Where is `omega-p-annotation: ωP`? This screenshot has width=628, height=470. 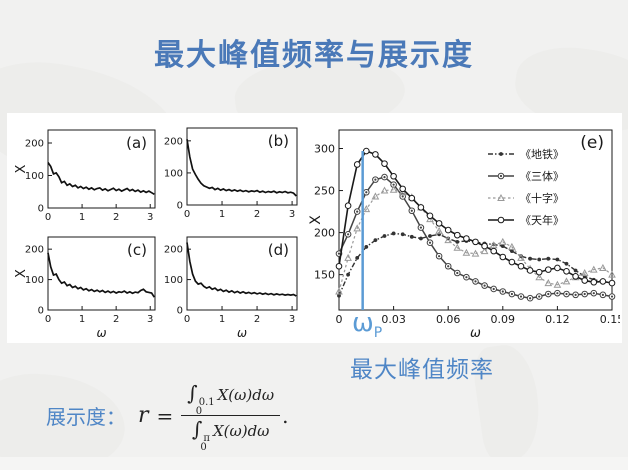 omega-p-annotation: ωP is located at coordinates (367, 328).